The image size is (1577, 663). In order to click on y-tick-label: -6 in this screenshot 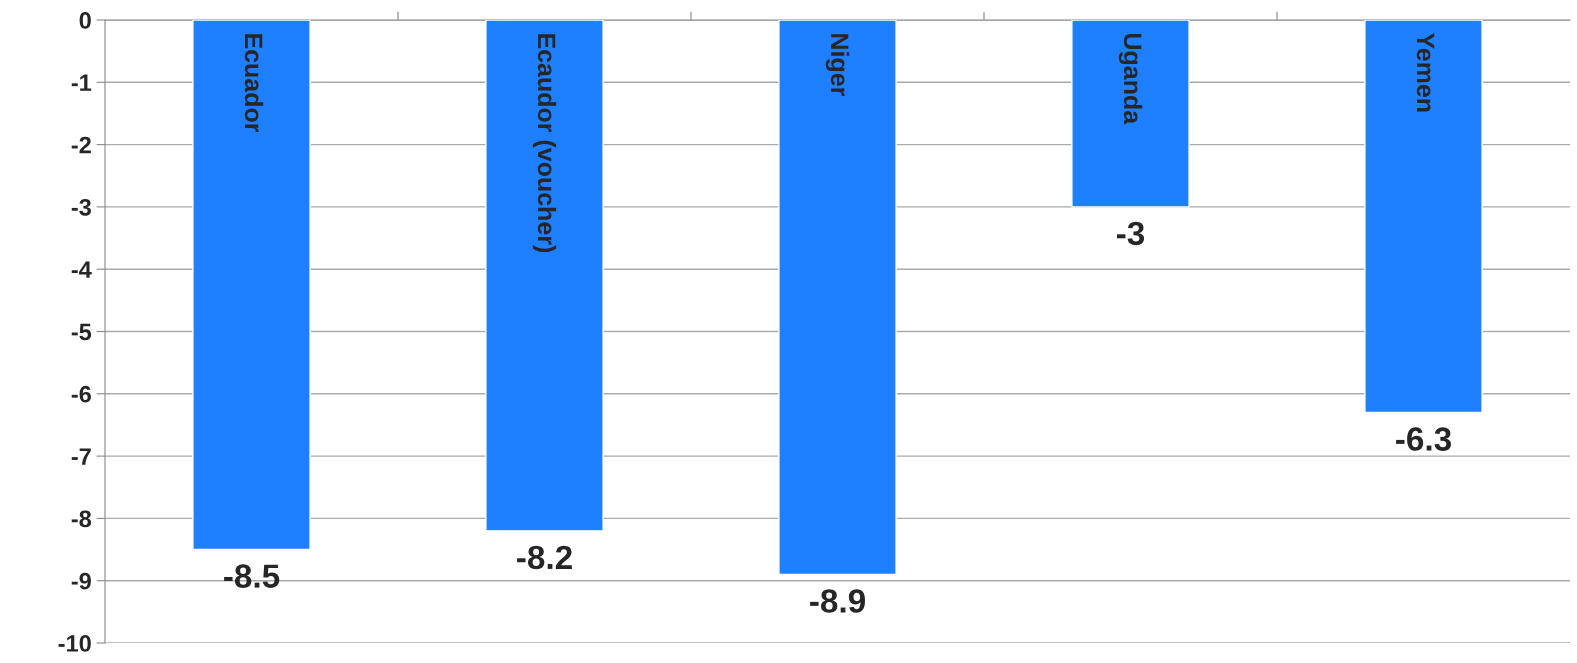, I will do `click(81, 394)`.